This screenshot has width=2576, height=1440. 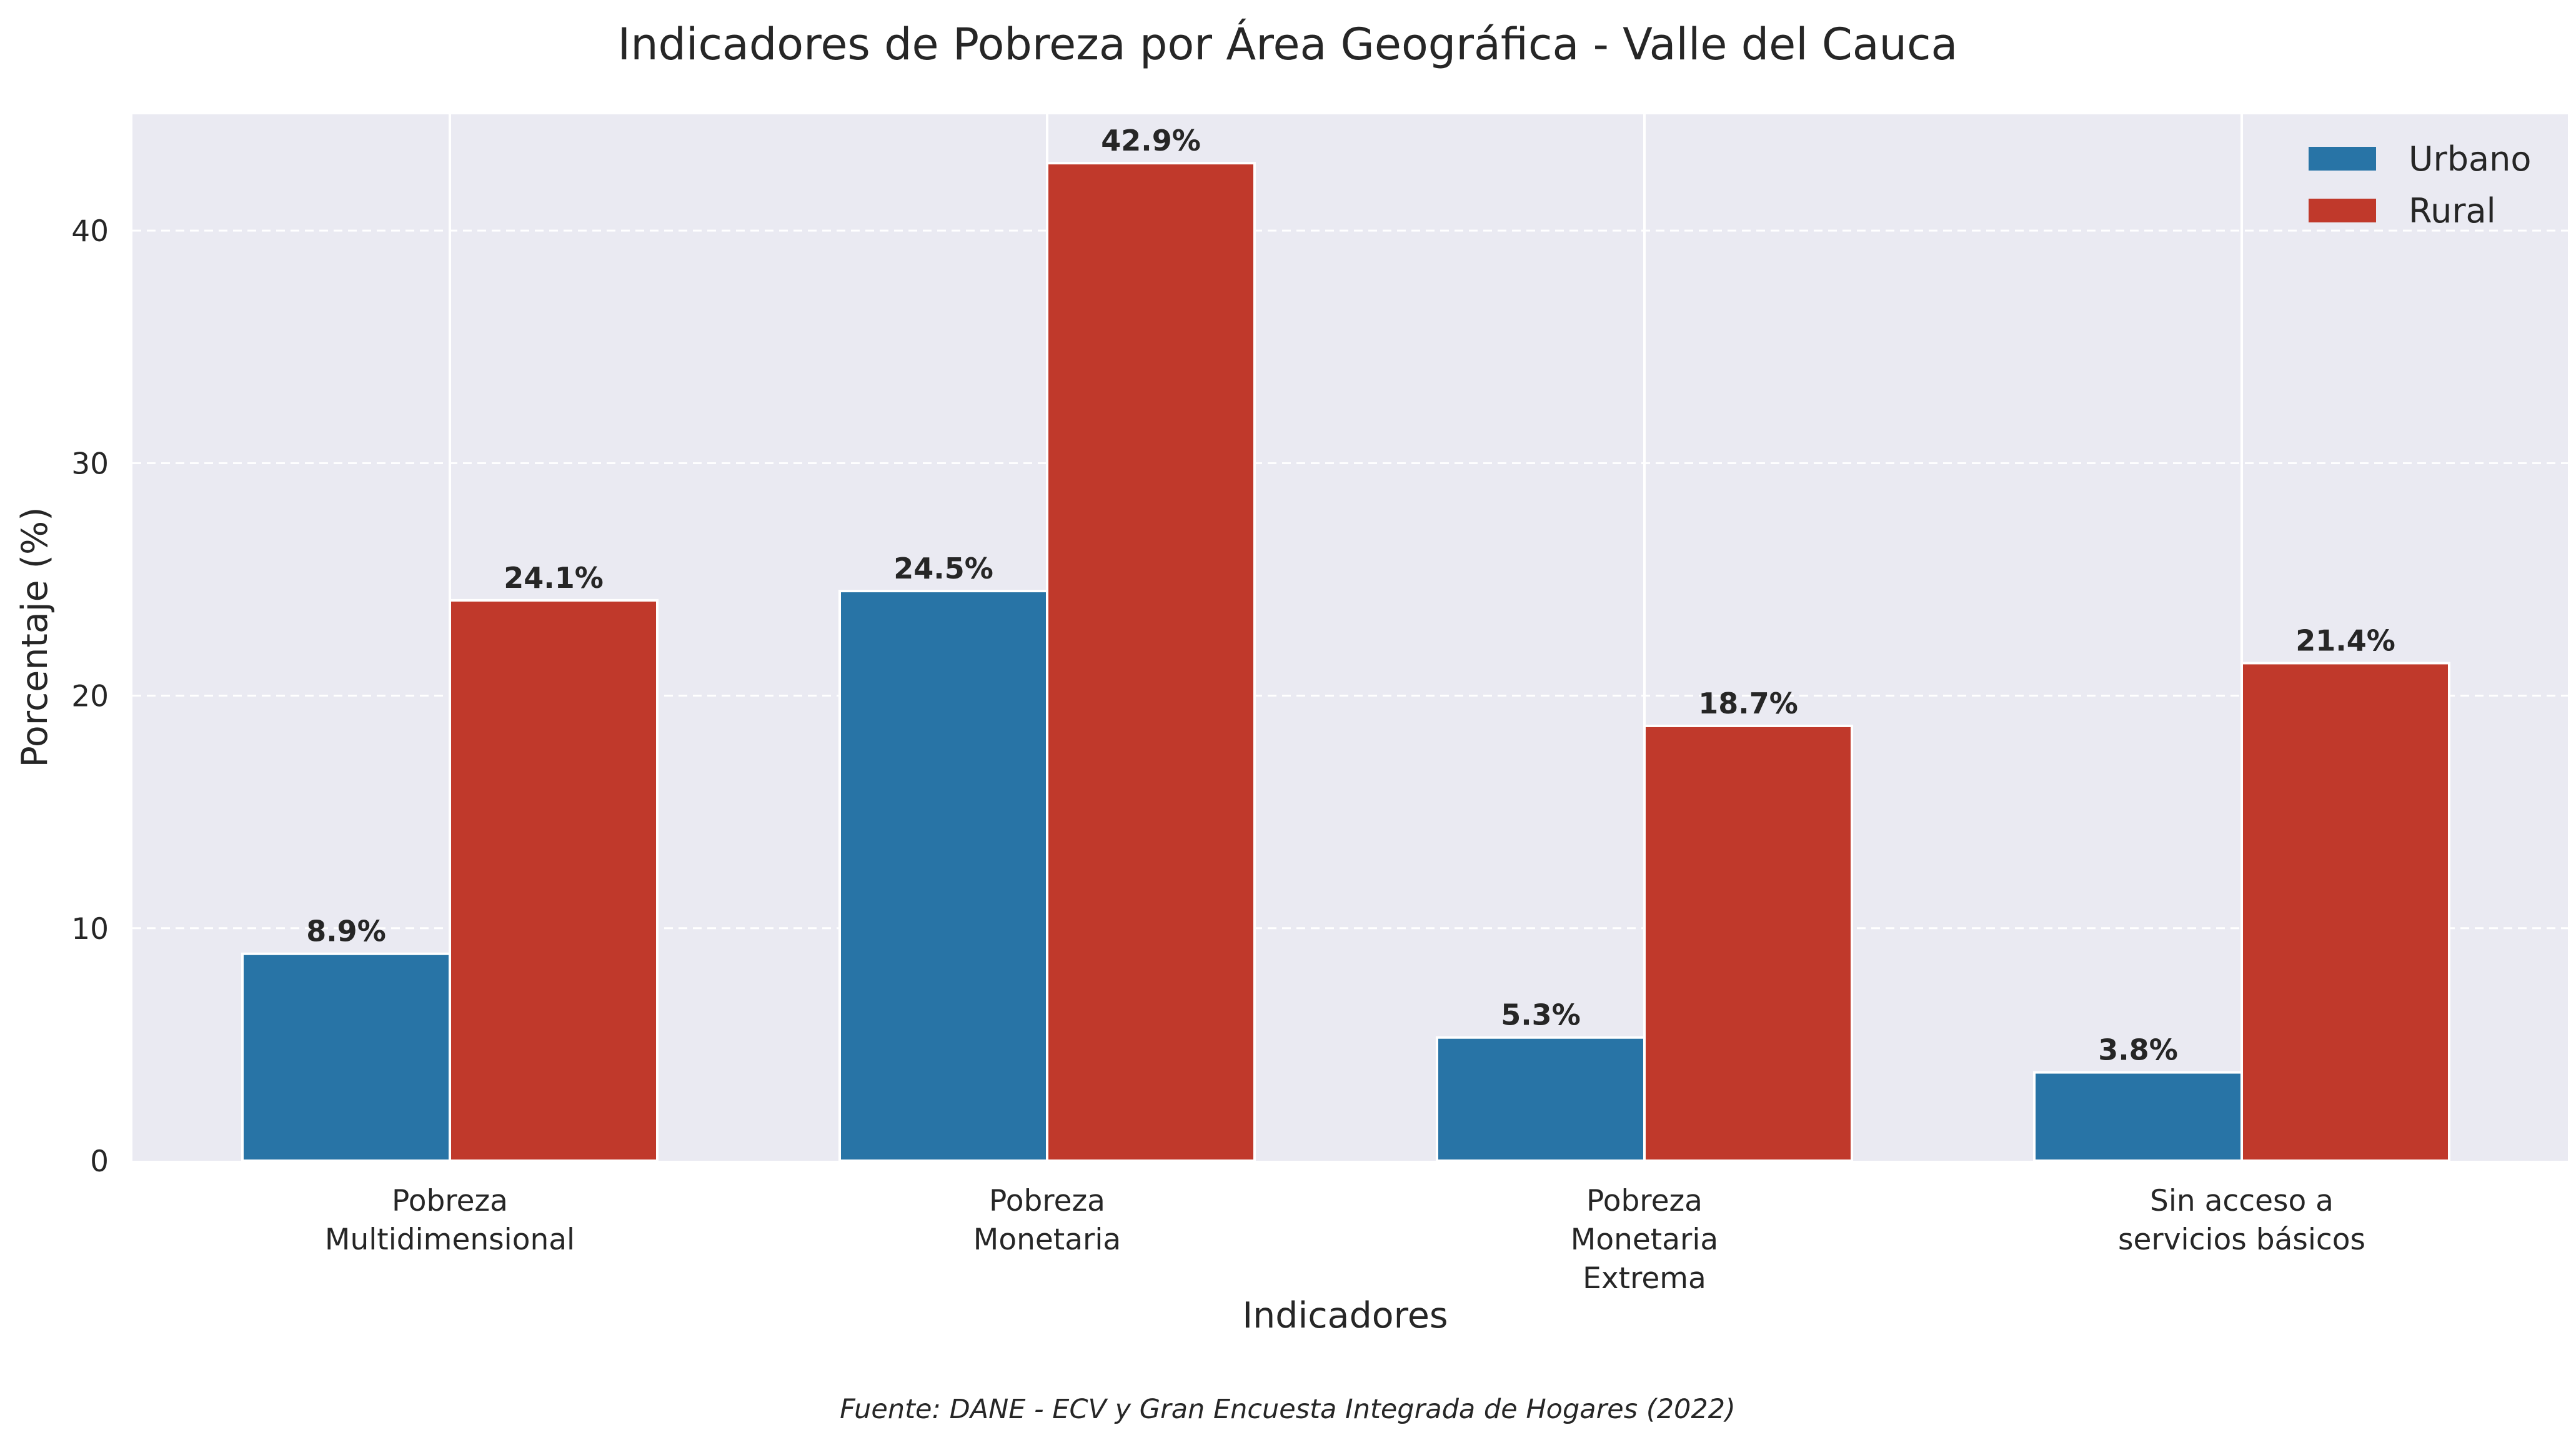 I want to click on legend-swatch-rural, so click(x=2342, y=210).